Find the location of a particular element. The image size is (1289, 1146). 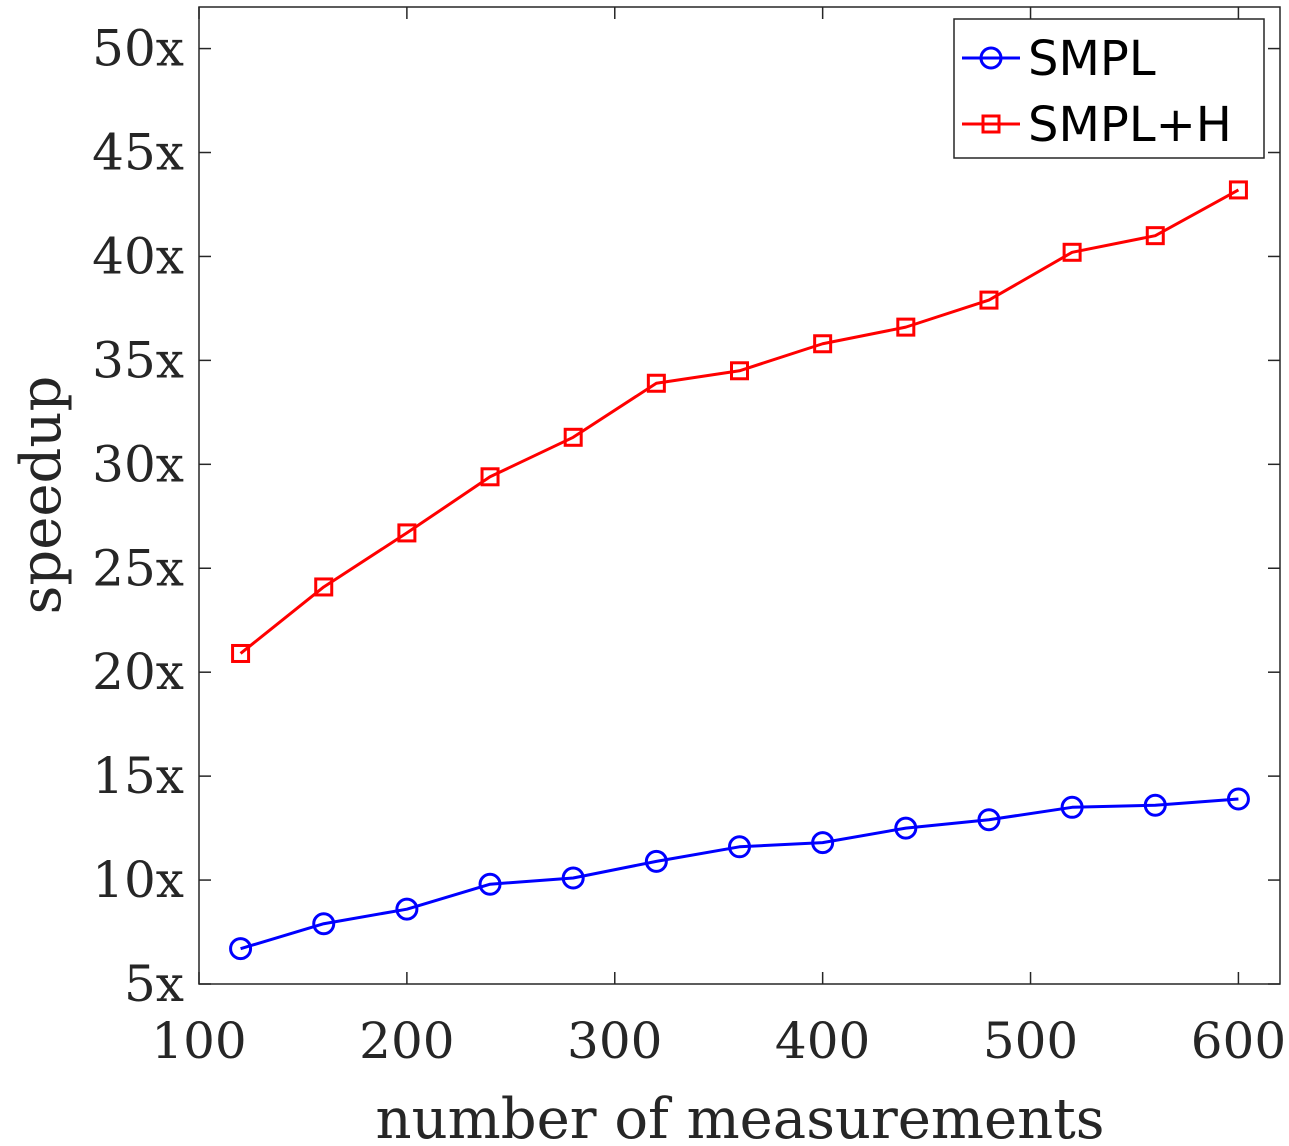

y-tick-label: 25x is located at coordinates (138, 568).